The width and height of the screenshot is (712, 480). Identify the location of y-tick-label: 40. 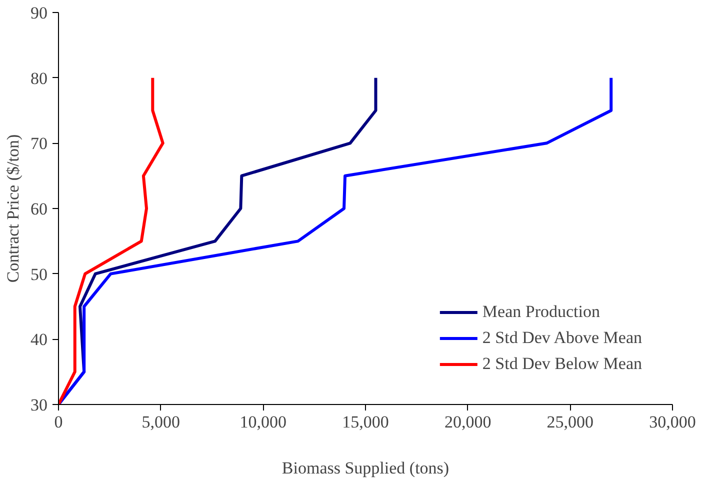
(39, 340).